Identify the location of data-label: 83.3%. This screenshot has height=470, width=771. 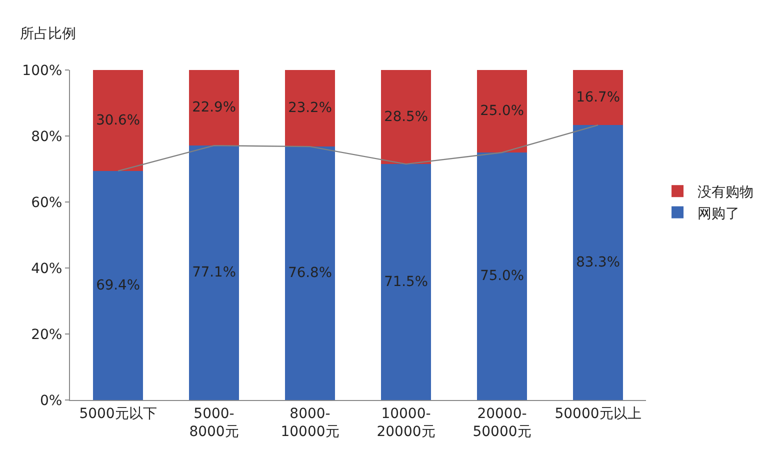
(598, 262).